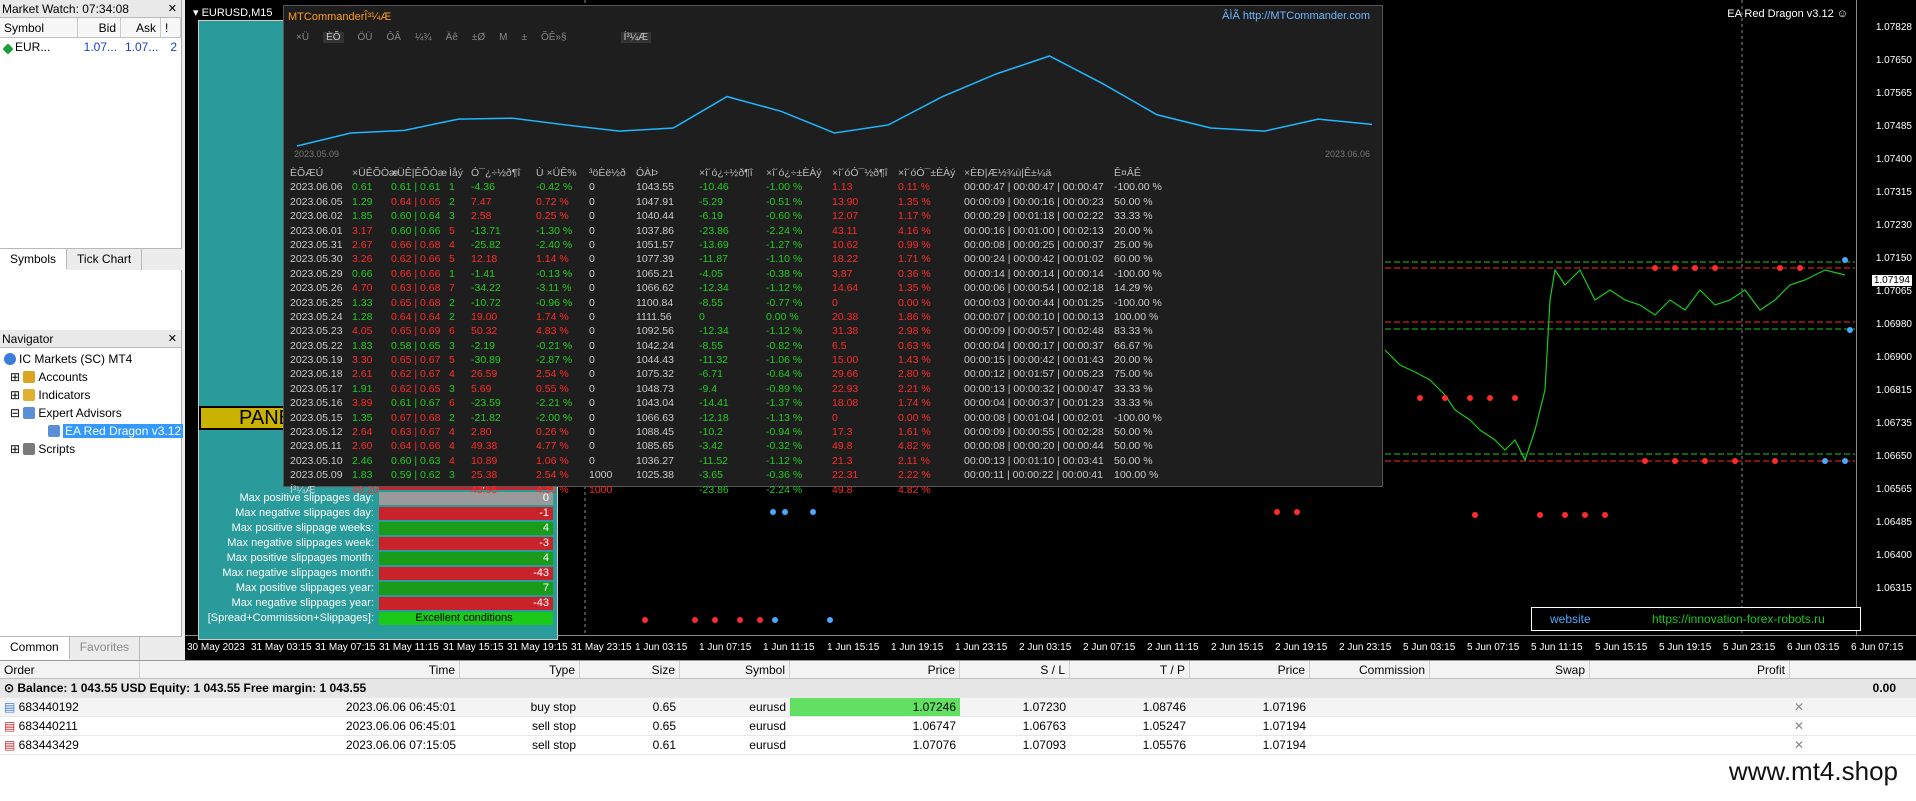  I want to click on tree-item-broker: IC Markets (SC) MT4, so click(90, 359).